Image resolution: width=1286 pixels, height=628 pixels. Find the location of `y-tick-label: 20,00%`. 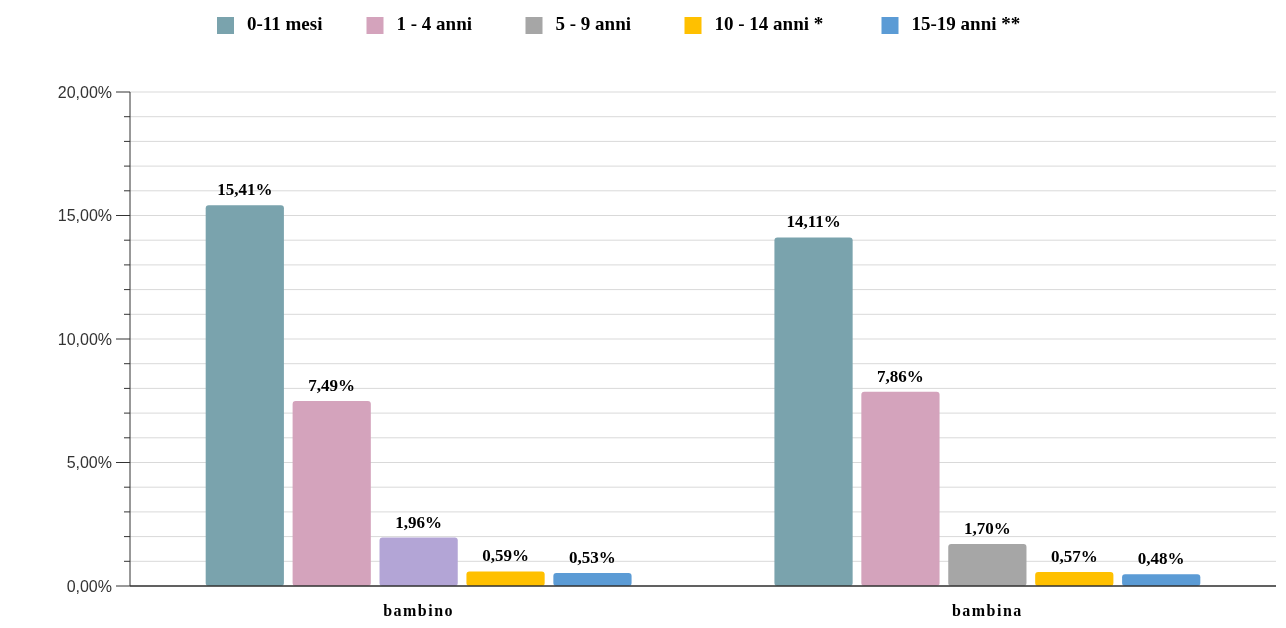

y-tick-label: 20,00% is located at coordinates (84, 92).